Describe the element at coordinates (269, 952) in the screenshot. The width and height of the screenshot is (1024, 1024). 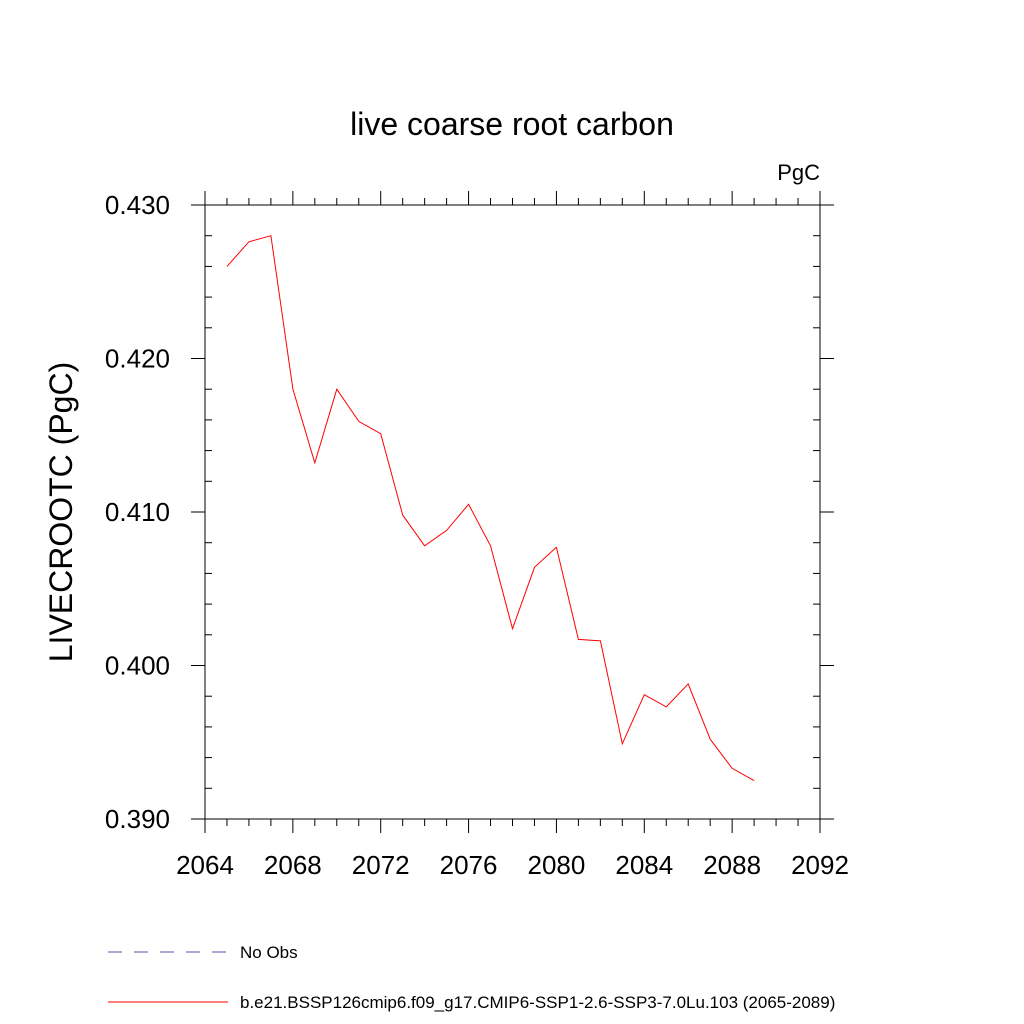
I see `legend-label: No Obs` at that location.